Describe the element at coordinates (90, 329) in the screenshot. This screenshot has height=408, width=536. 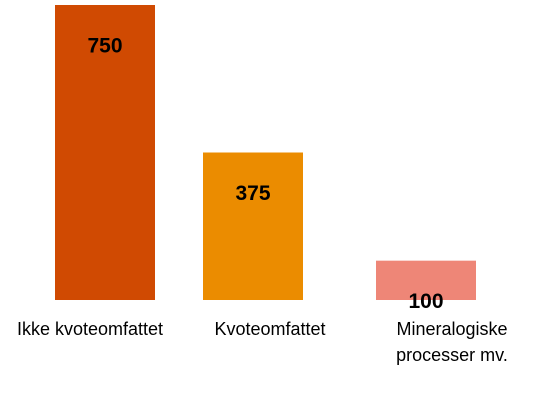
I see `category-label: Ikke kvoteomfattet` at that location.